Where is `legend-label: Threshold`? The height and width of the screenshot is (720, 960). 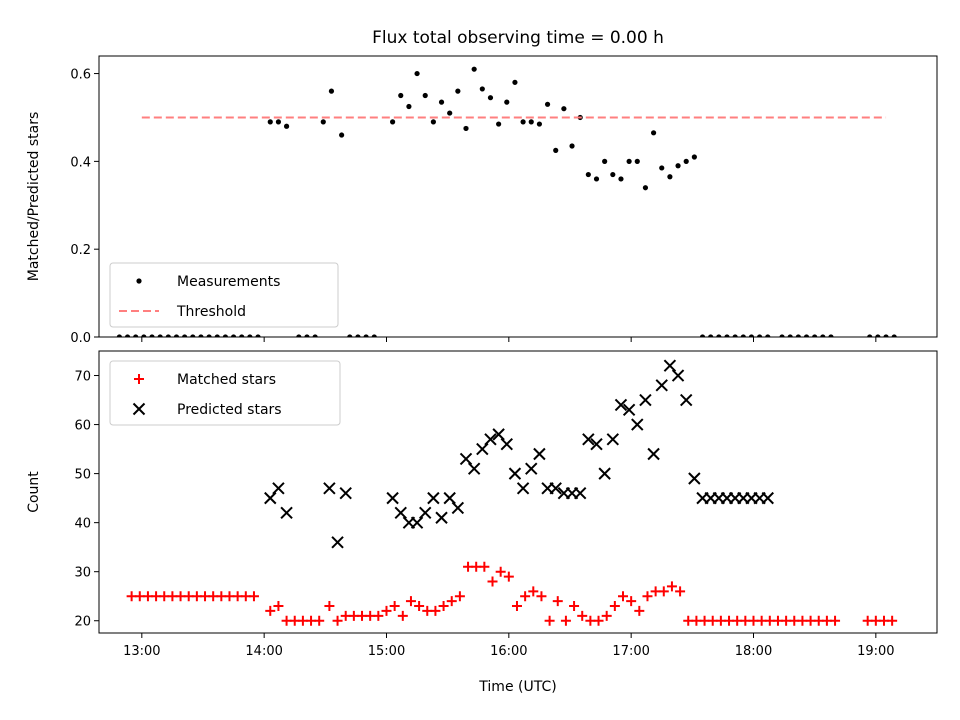
legend-label: Threshold is located at coordinates (211, 312).